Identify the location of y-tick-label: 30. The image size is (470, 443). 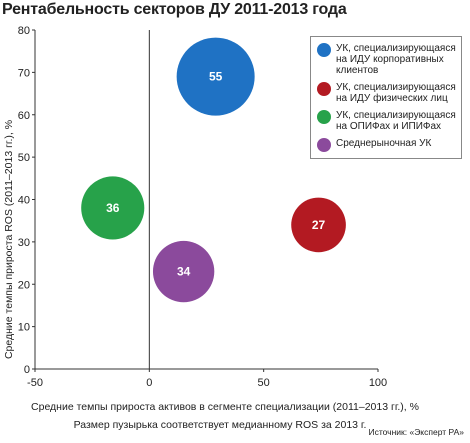
(24, 243).